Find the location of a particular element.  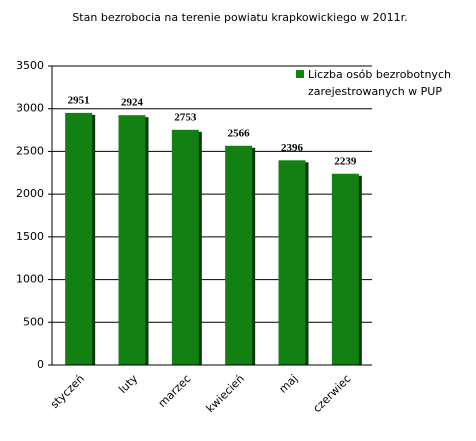

x-tick-label: luty is located at coordinates (128, 384).